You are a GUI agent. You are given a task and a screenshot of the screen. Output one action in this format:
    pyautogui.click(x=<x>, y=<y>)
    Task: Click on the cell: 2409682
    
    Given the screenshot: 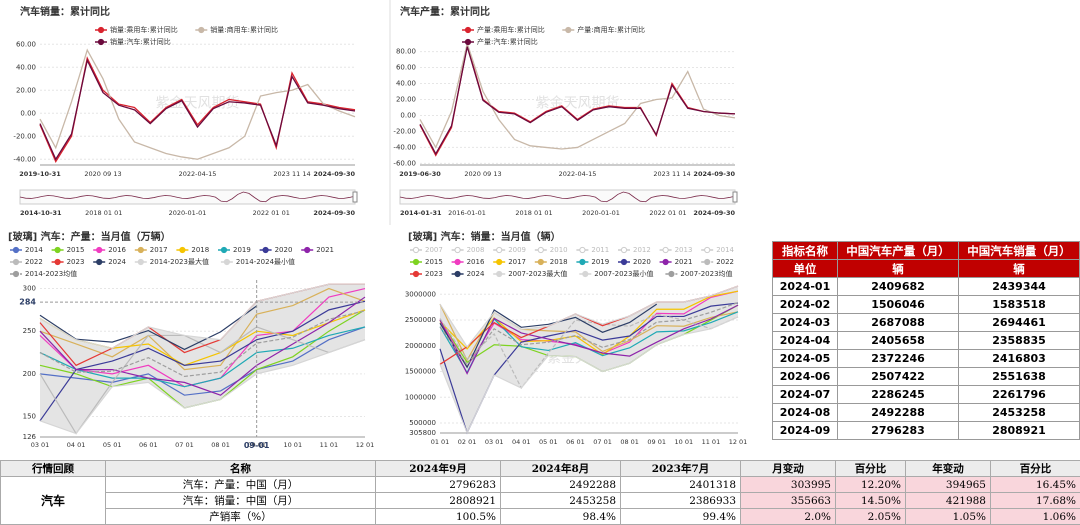 What is the action you would take?
    pyautogui.click(x=898, y=287)
    